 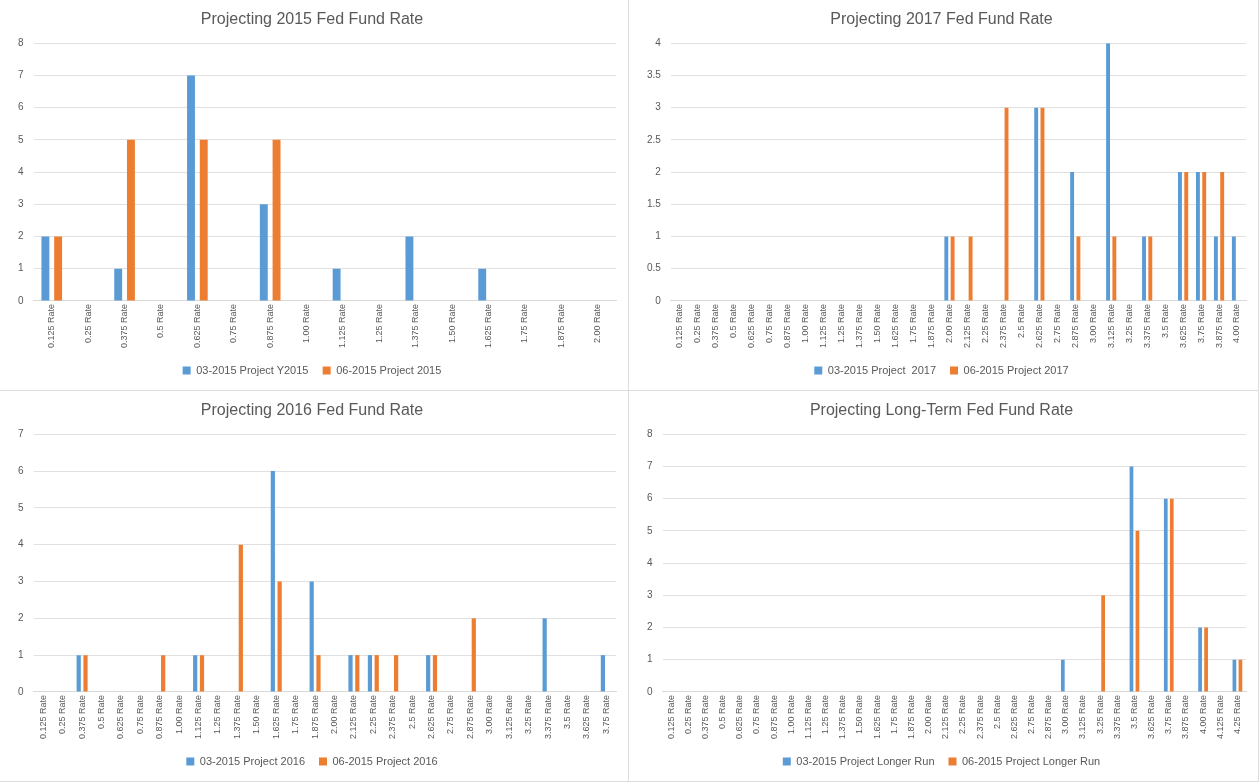 I want to click on chart-title: Projecting Long-Term Fed Fund Rate, so click(x=941, y=410).